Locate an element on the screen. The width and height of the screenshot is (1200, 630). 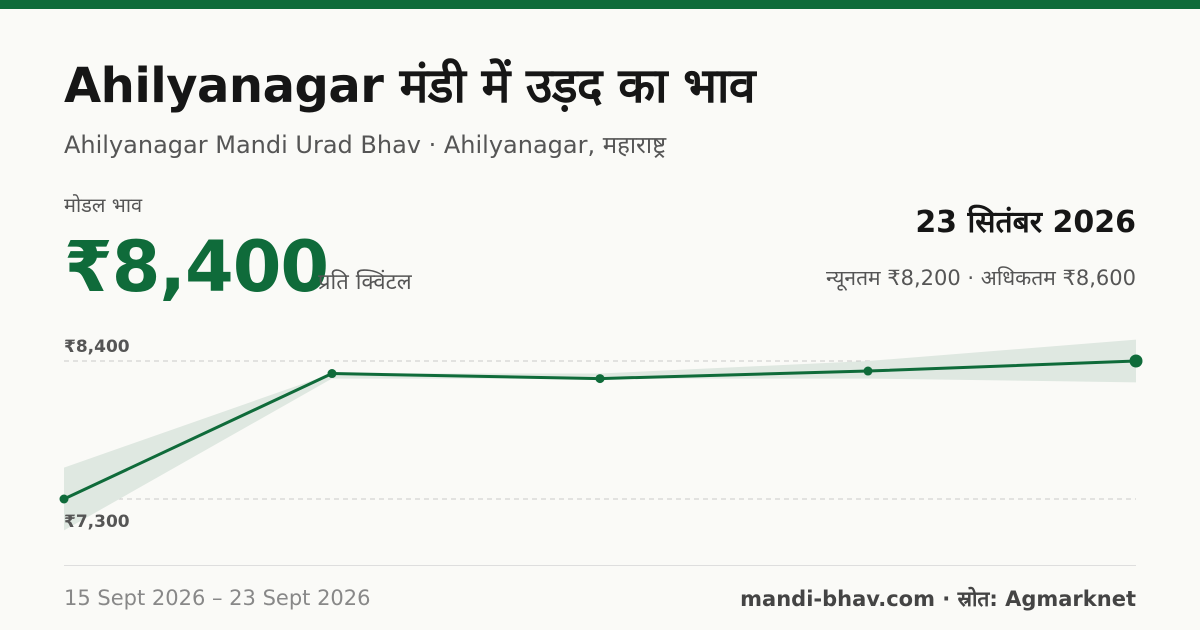
min-max-range: न्यूनतम ₹8,200 · अधिकतम ₹8,600 is located at coordinates (981, 278).